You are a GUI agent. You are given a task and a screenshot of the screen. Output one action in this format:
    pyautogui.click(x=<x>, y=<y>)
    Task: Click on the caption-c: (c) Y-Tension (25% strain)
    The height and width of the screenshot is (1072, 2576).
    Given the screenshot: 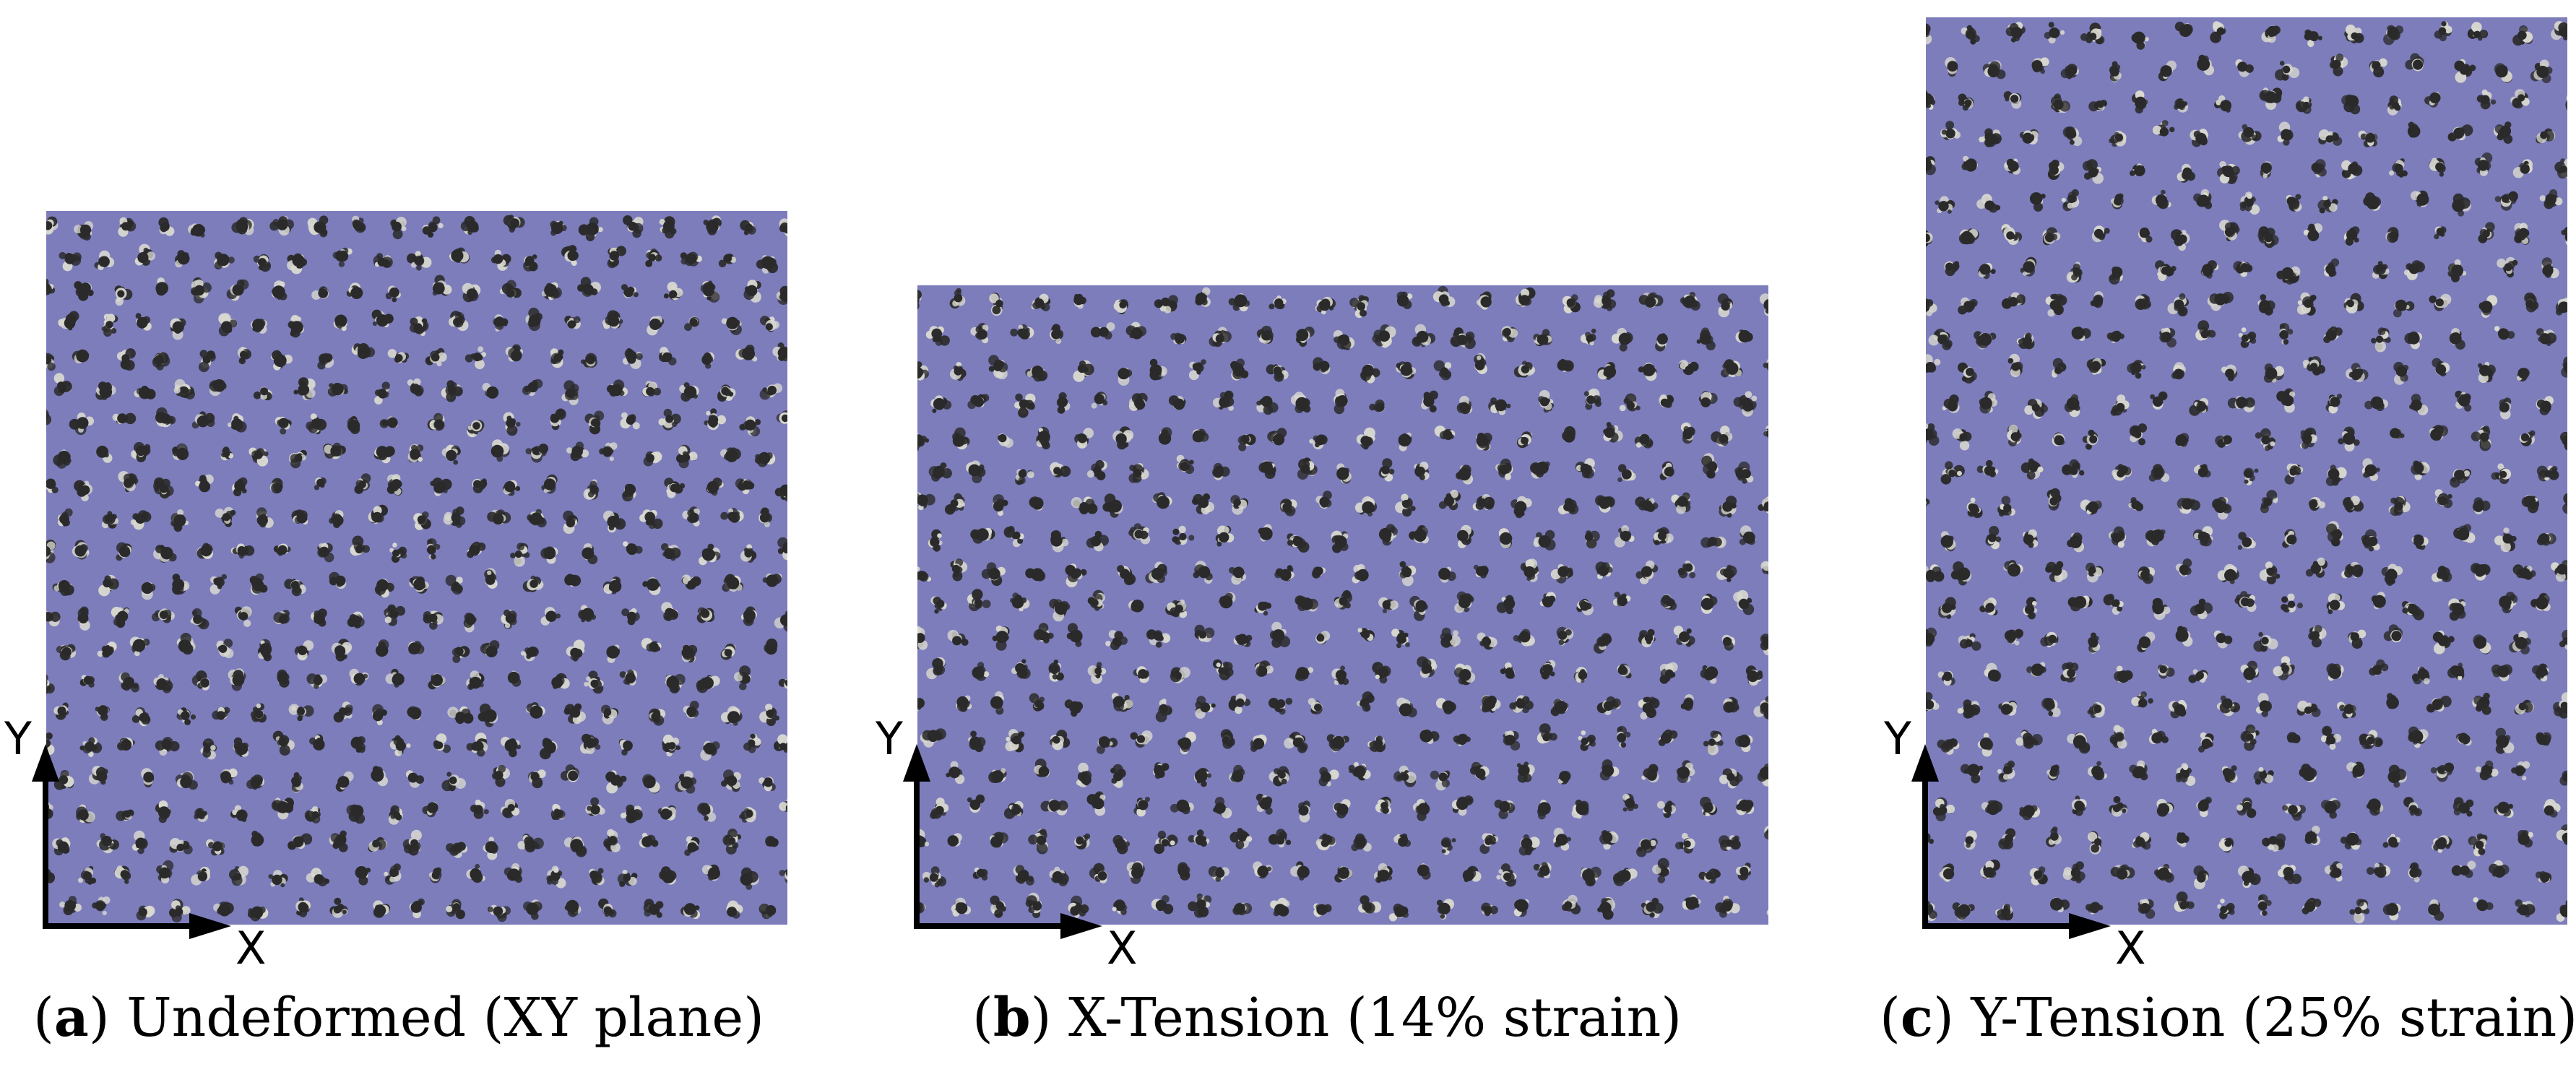 What is the action you would take?
    pyautogui.click(x=2228, y=1018)
    